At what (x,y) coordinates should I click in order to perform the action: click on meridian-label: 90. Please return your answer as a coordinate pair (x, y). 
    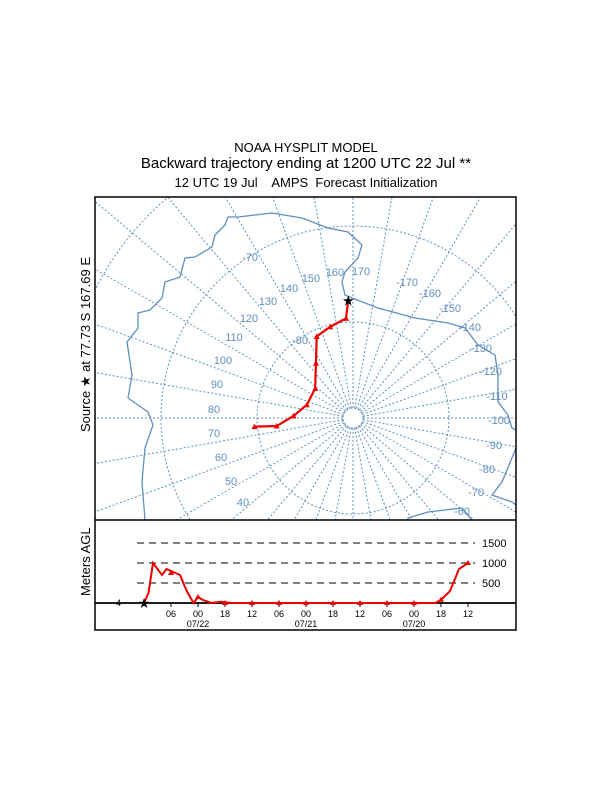
    Looking at the image, I should click on (217, 385).